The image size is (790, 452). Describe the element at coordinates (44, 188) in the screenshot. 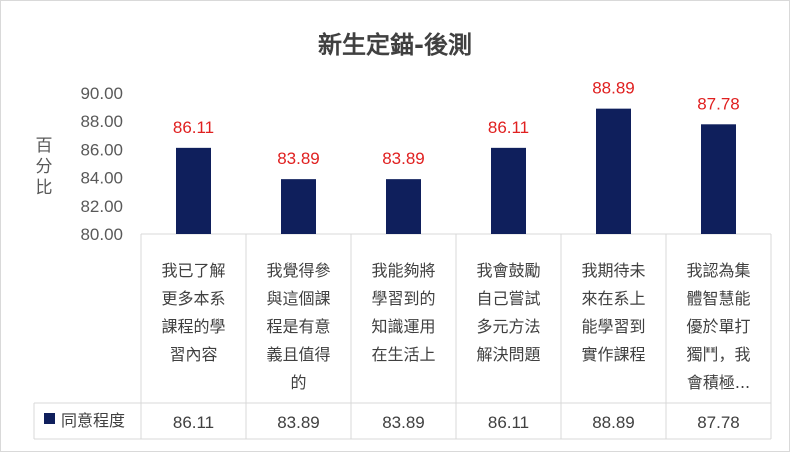

I see `y-axis-label-char: 比` at that location.